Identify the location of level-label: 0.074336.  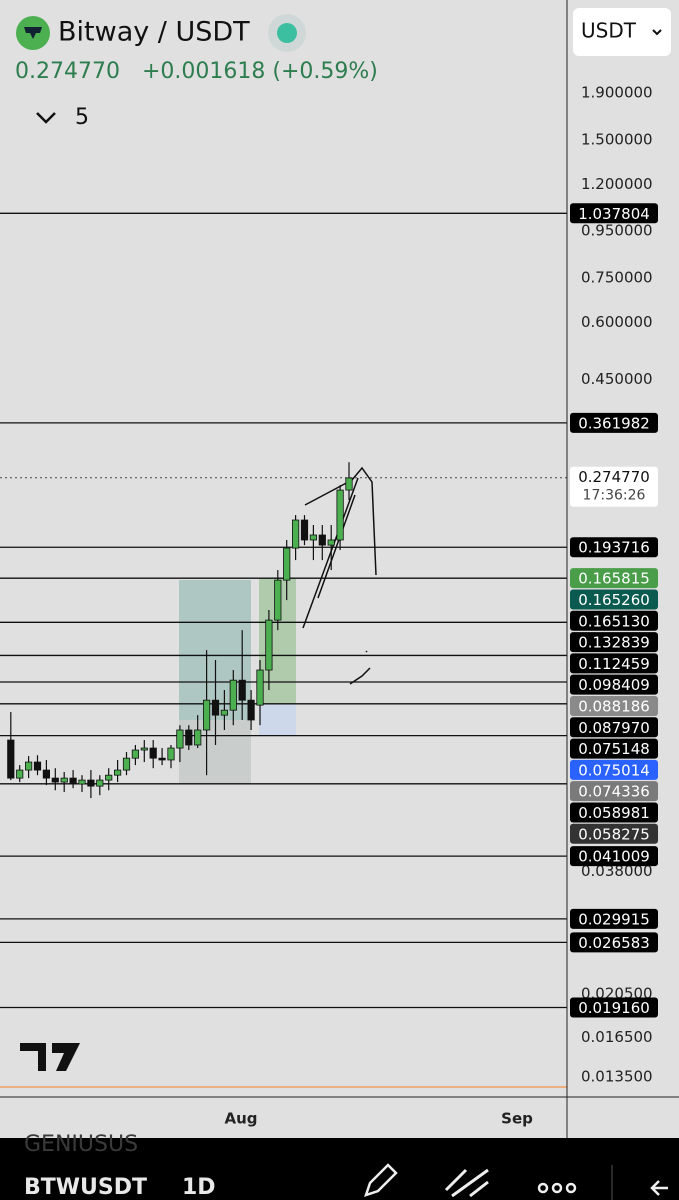
(614, 792).